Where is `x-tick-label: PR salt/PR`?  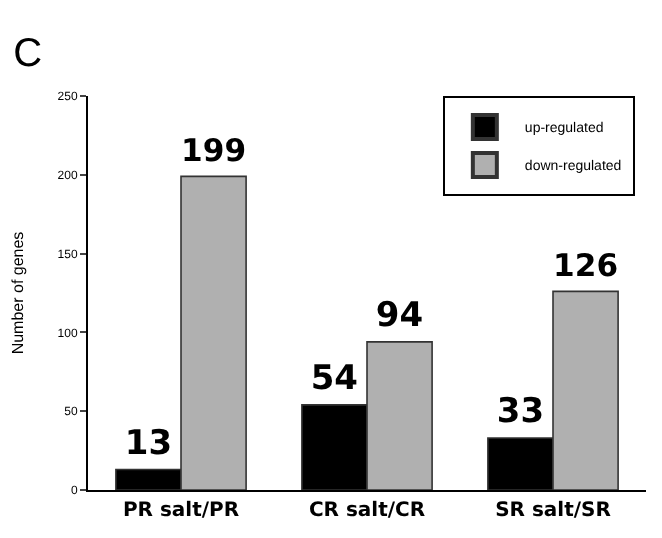 x-tick-label: PR salt/PR is located at coordinates (181, 511).